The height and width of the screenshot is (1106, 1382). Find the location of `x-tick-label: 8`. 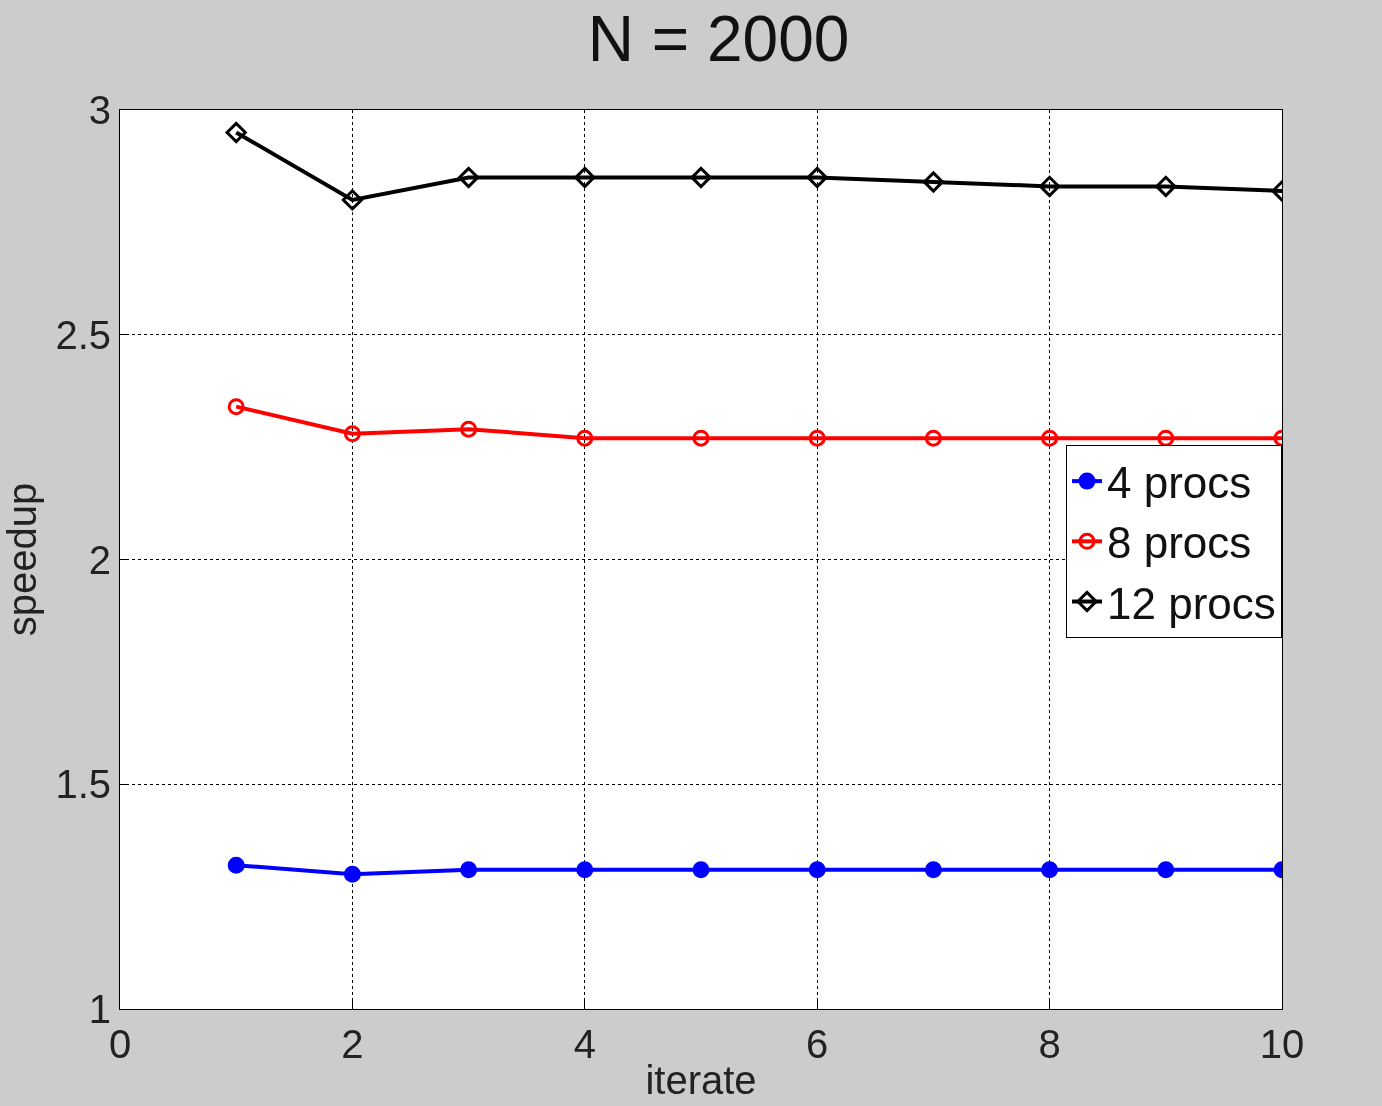

x-tick-label: 8 is located at coordinates (1049, 1044).